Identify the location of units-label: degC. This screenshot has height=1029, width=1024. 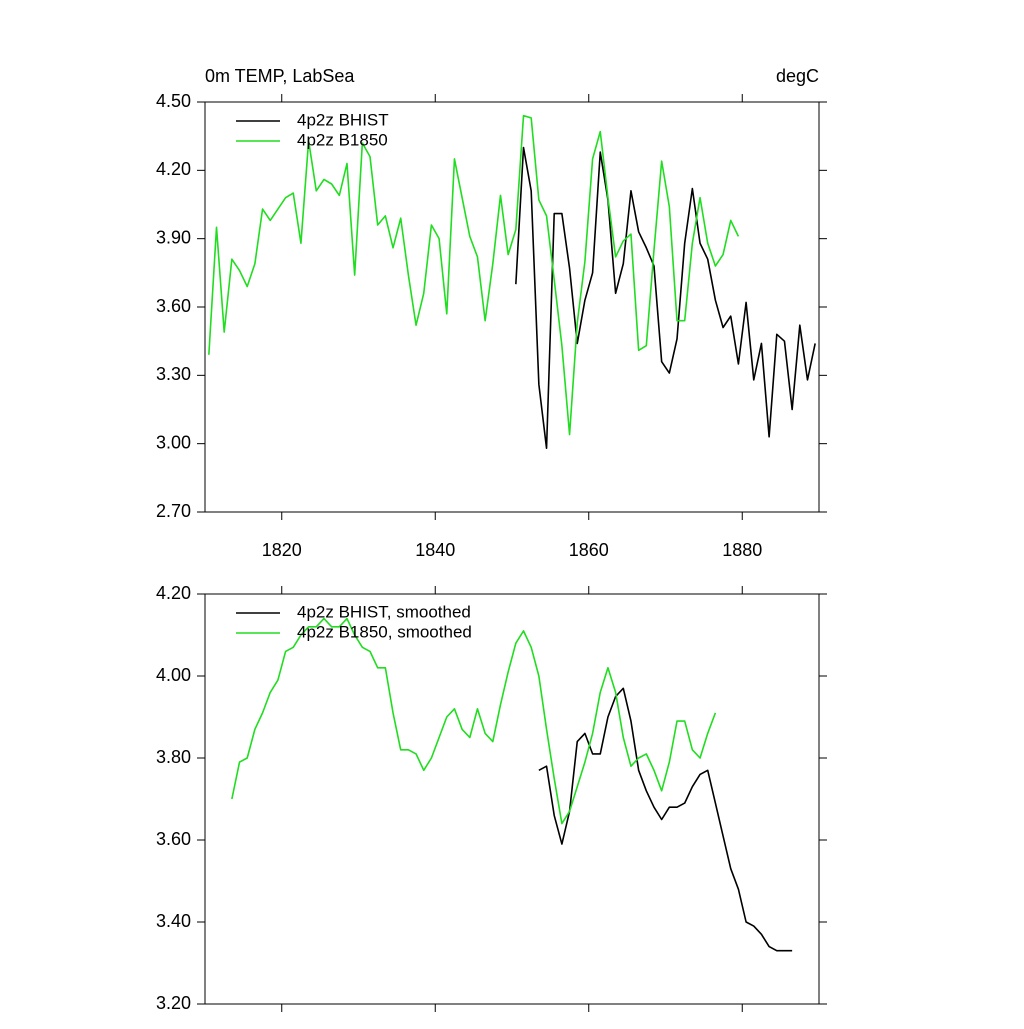
(797, 76).